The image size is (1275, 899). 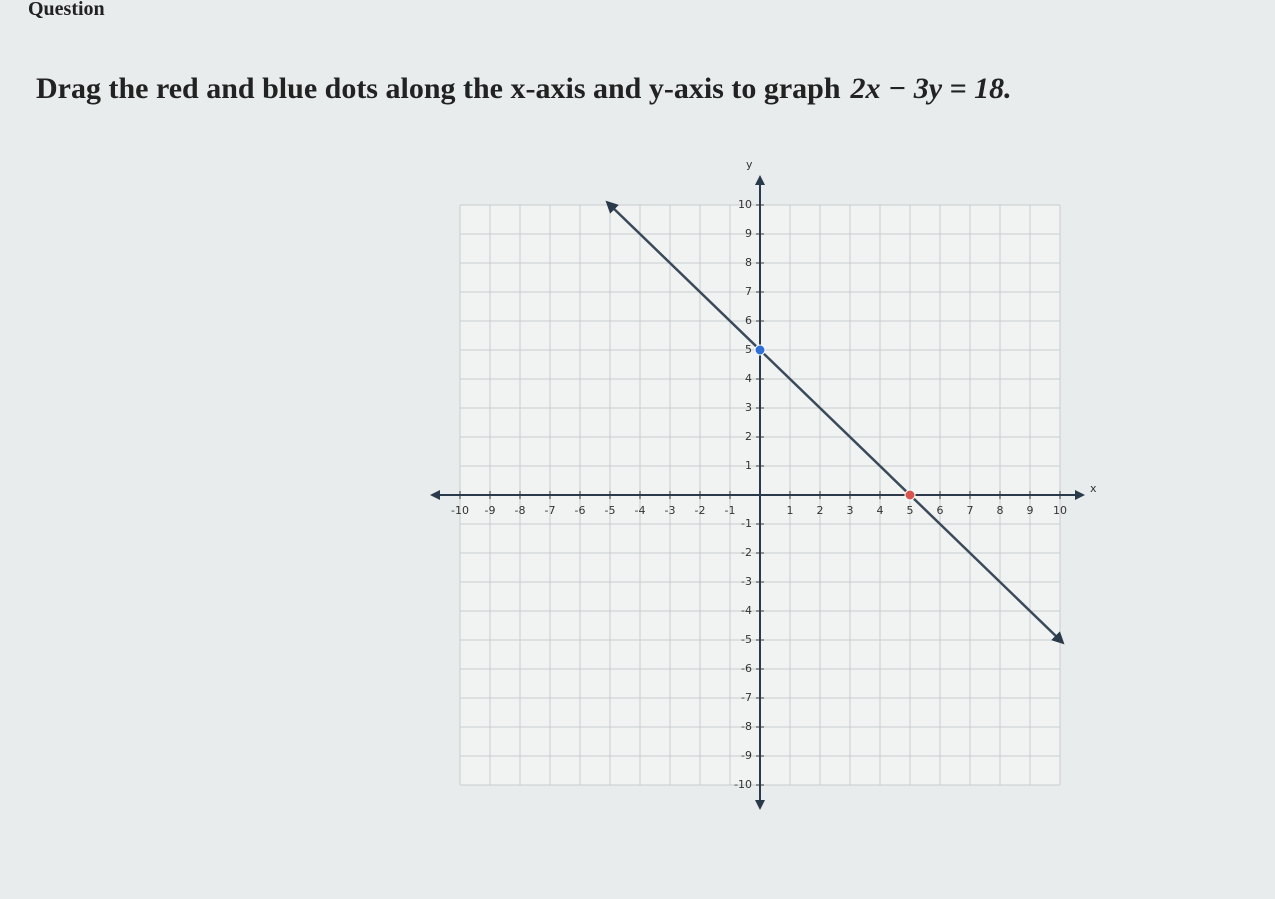 What do you see at coordinates (746, 523) in the screenshot?
I see `y-tick-label: -1` at bounding box center [746, 523].